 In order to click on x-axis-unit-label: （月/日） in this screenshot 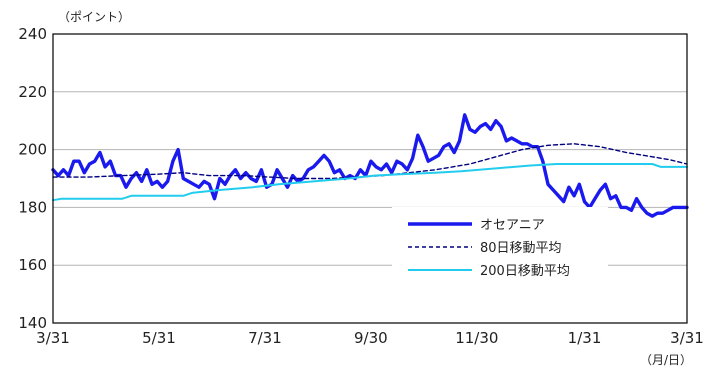, I will do `click(666, 360)`.